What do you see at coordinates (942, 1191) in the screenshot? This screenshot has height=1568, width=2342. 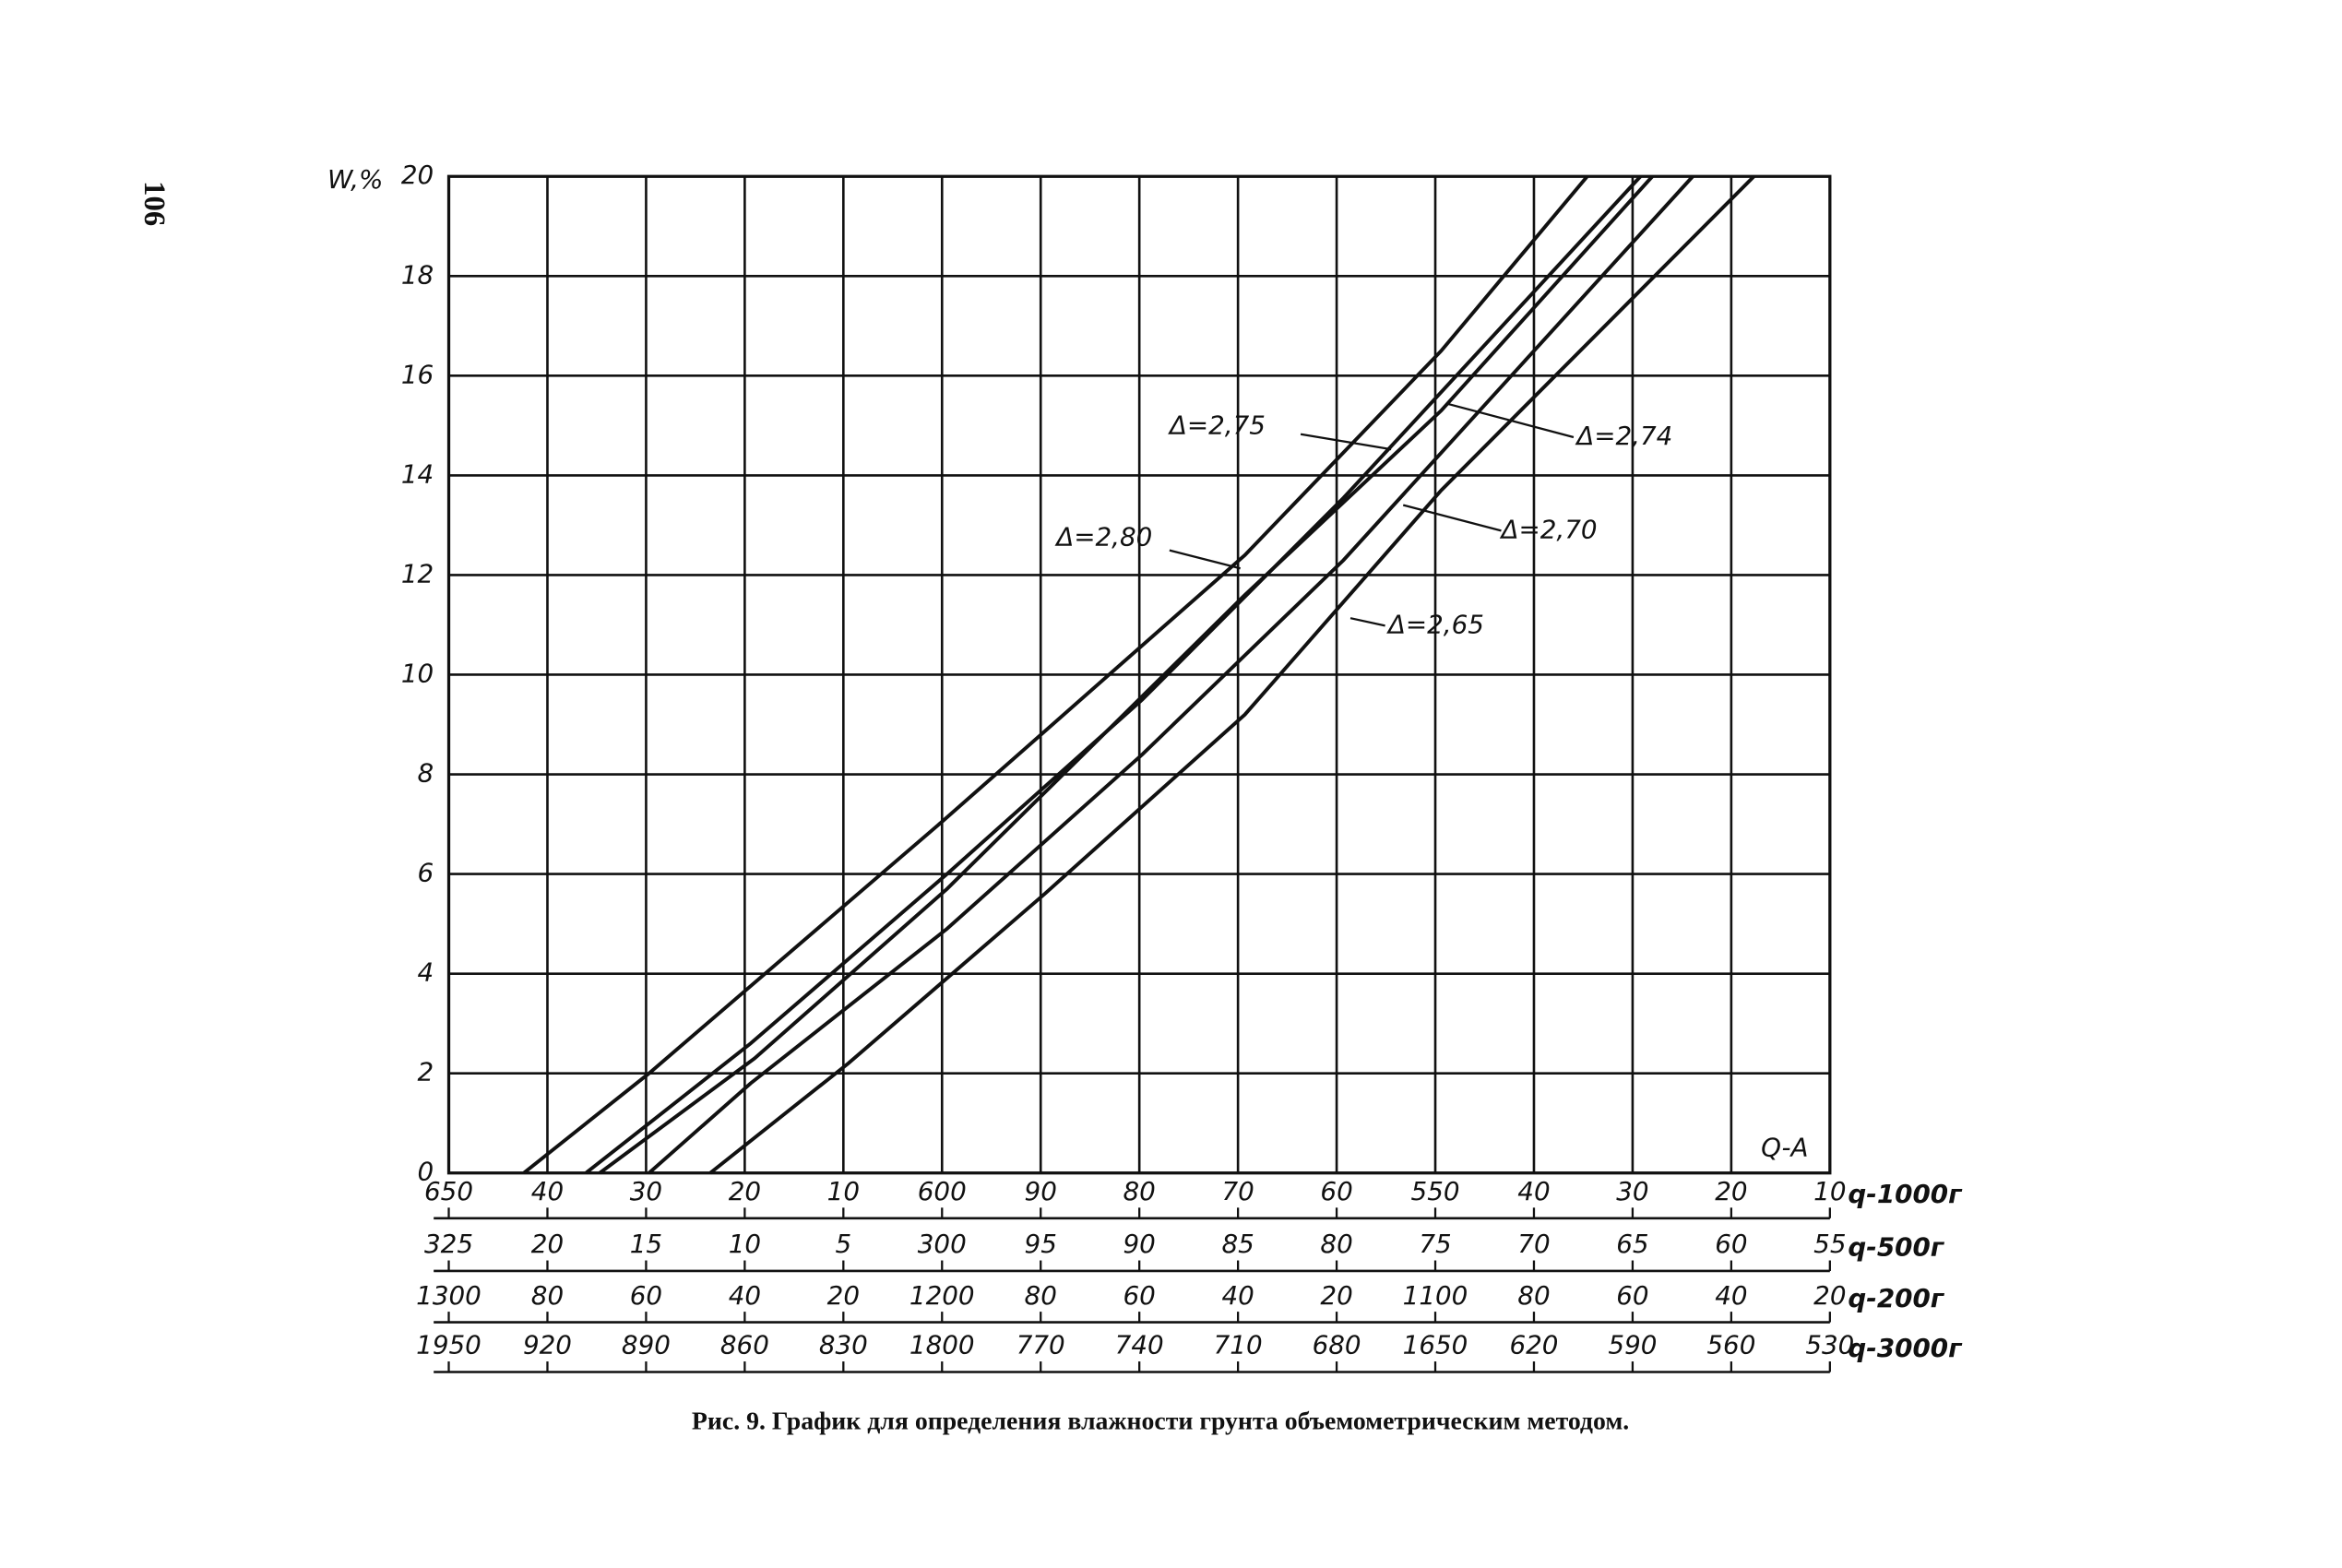 I see `x-tick-label: 600` at bounding box center [942, 1191].